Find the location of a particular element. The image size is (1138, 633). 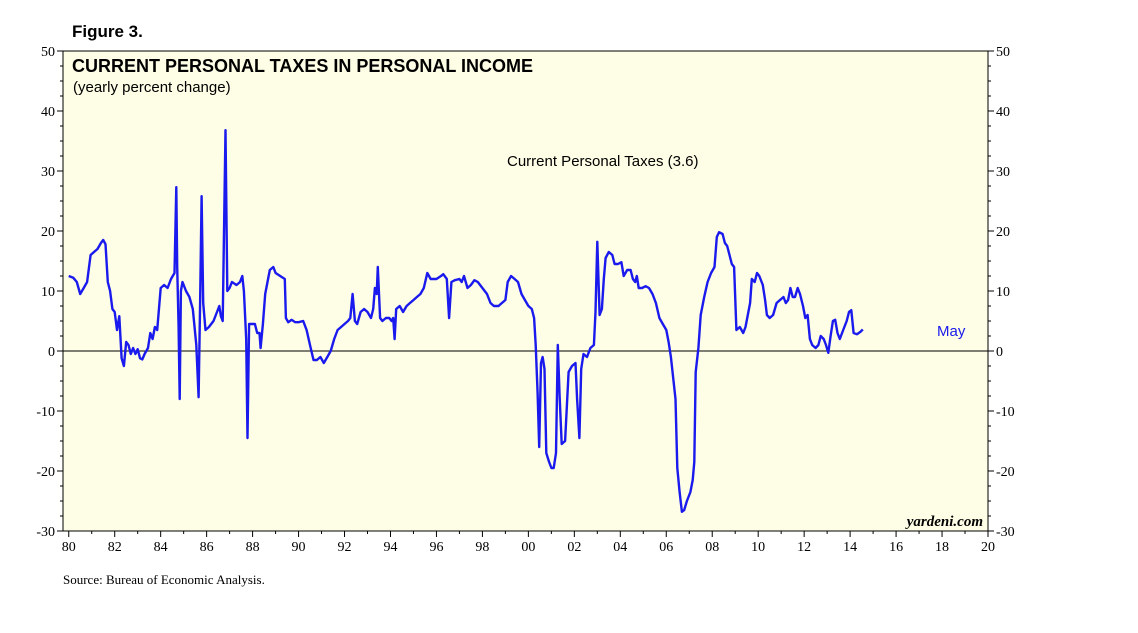

x-tick-label: 02 is located at coordinates (574, 547).